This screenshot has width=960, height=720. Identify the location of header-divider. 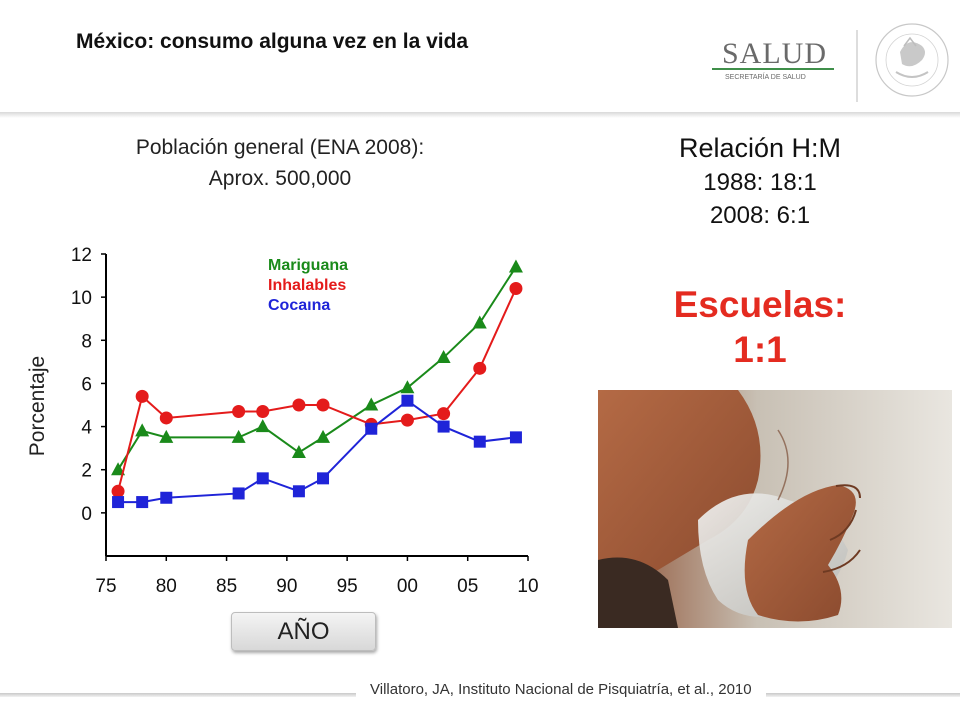
(480, 115).